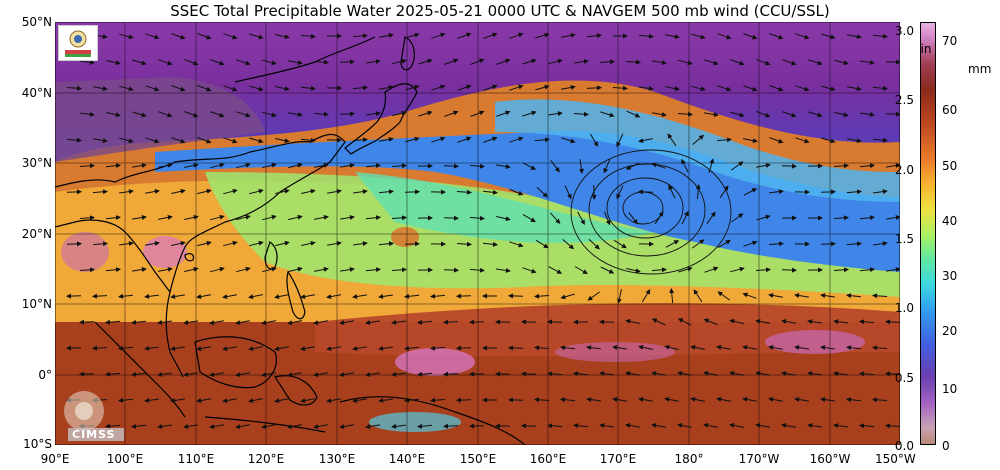 The height and width of the screenshot is (470, 1000). What do you see at coordinates (950, 331) in the screenshot?
I see `colorbar-mm-tick: 20` at bounding box center [950, 331].